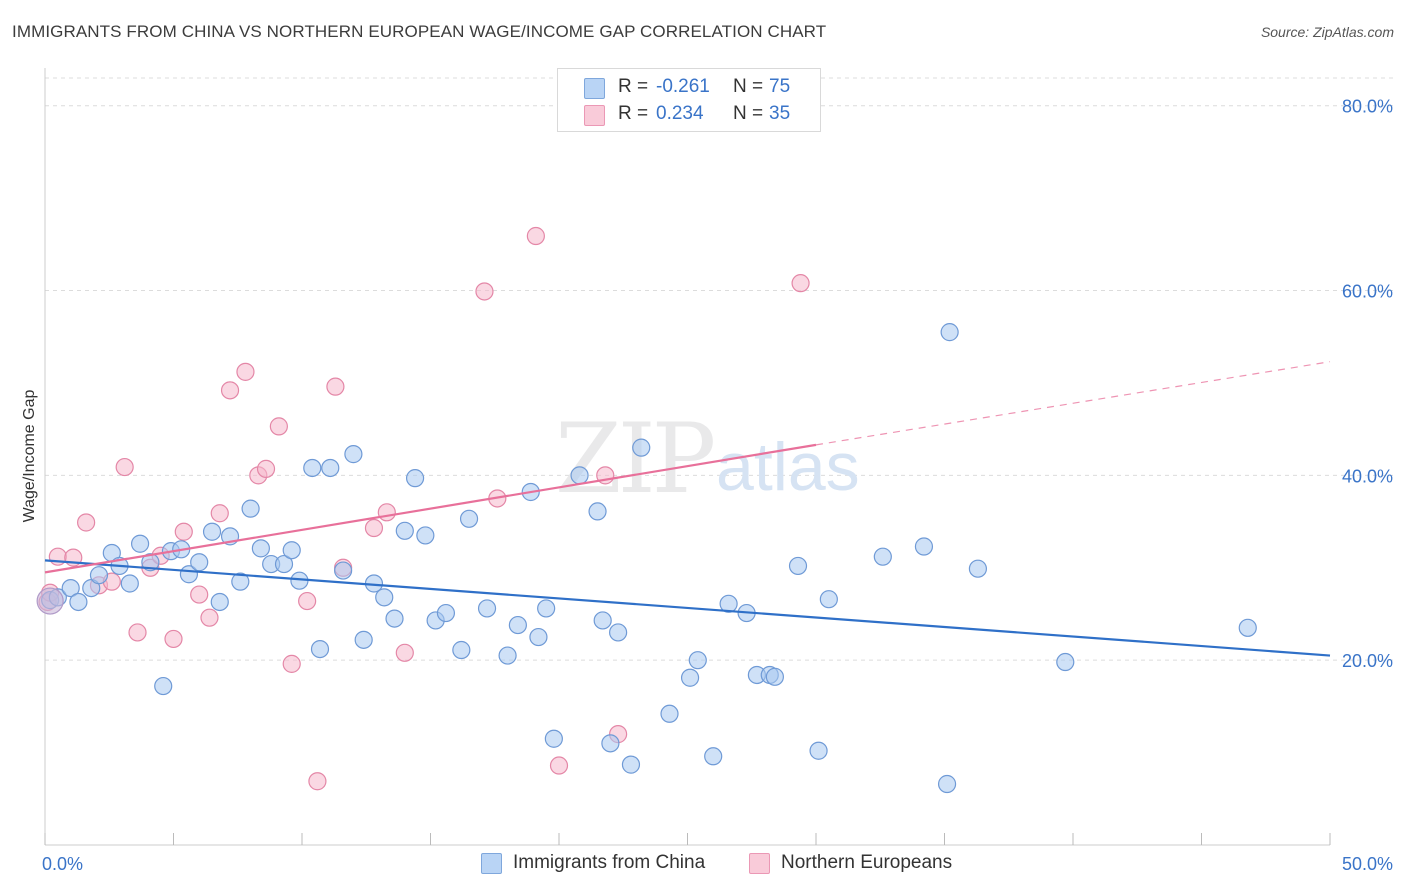  Describe the element at coordinates (1073, 403) in the screenshot. I see `trend-line-northern-extension` at that location.